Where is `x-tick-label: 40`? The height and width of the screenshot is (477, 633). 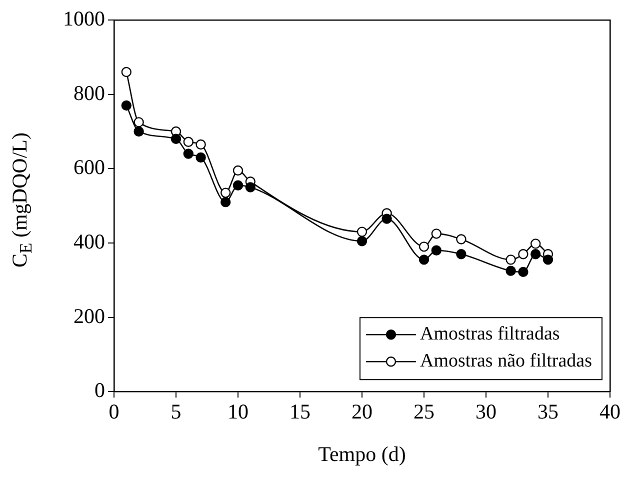 x-tick-label: 40 is located at coordinates (610, 412).